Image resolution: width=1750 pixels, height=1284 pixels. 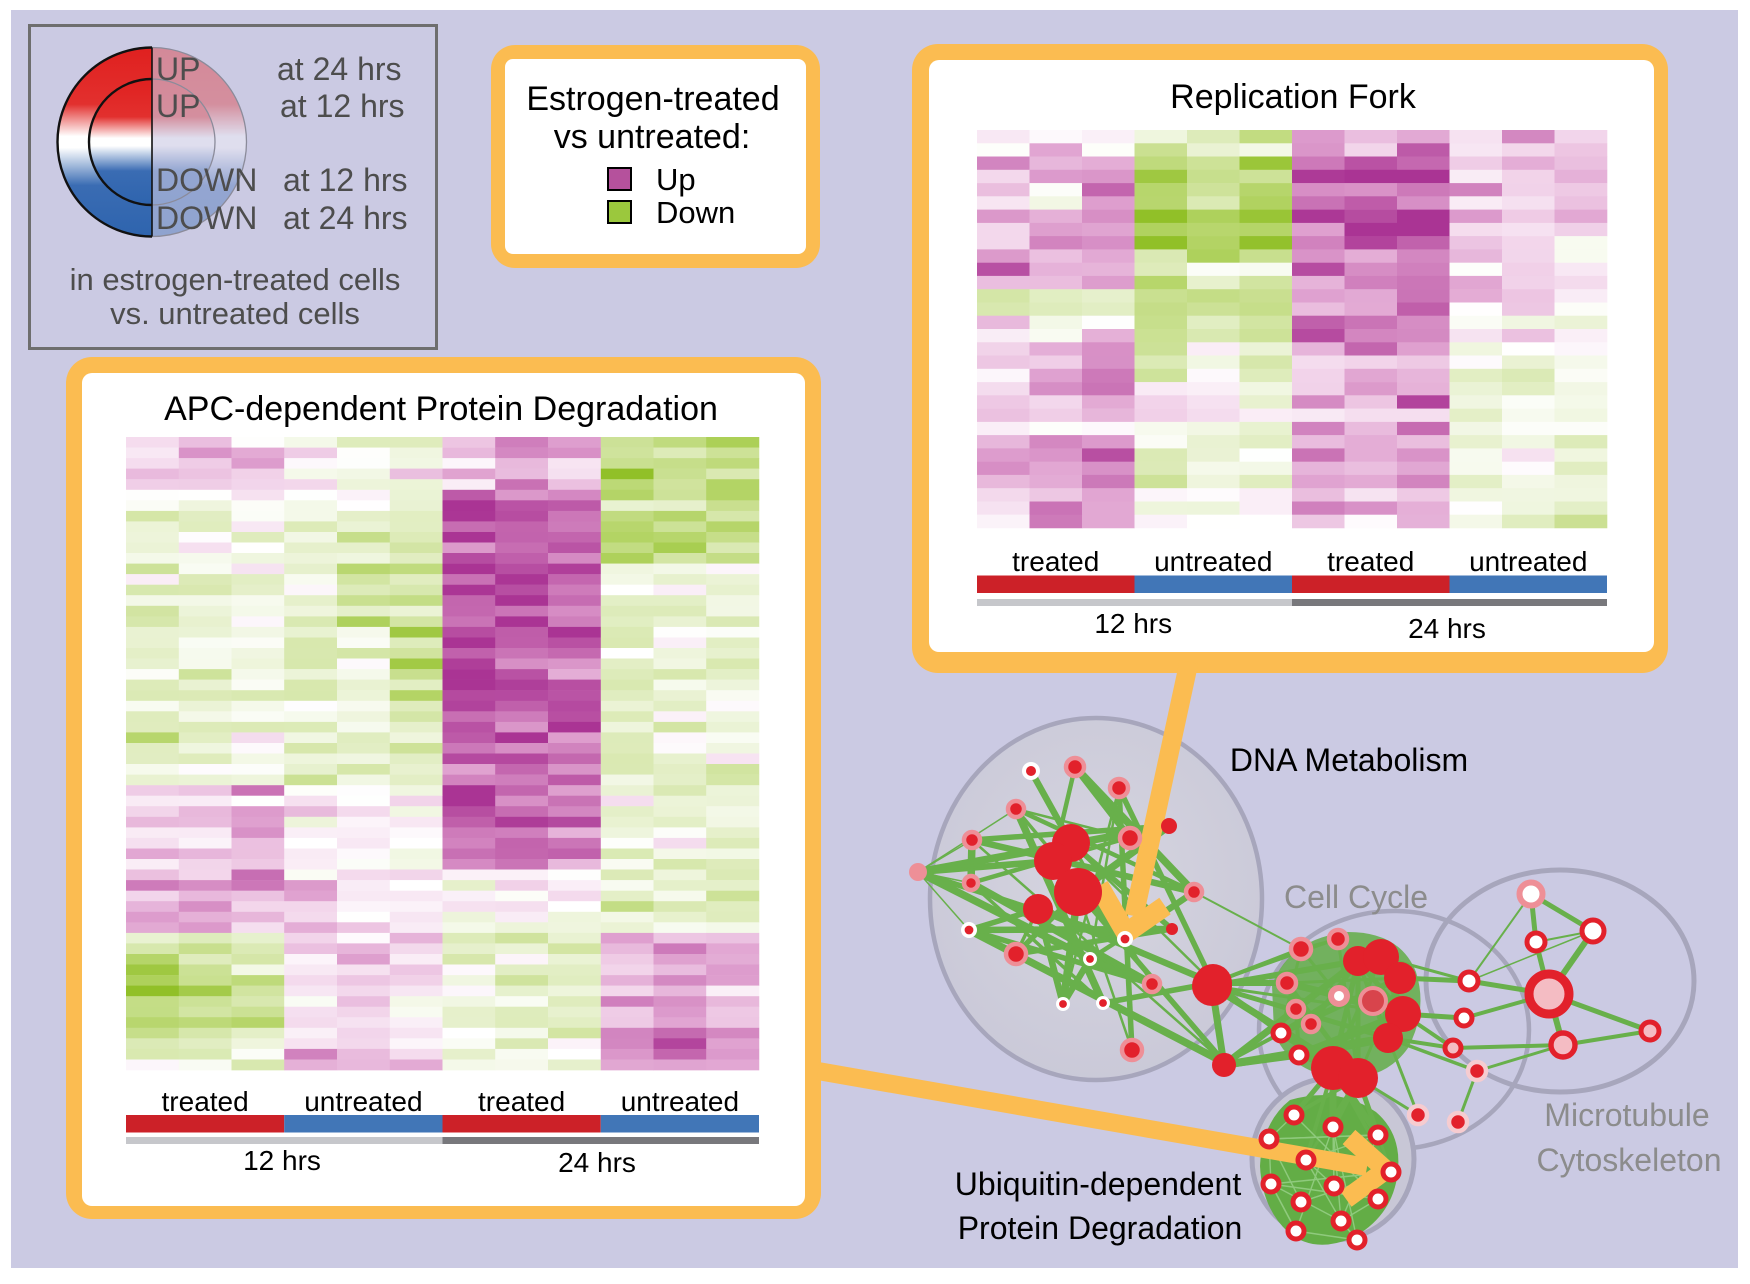 I want to click on svg-text: Down, so click(x=695, y=212).